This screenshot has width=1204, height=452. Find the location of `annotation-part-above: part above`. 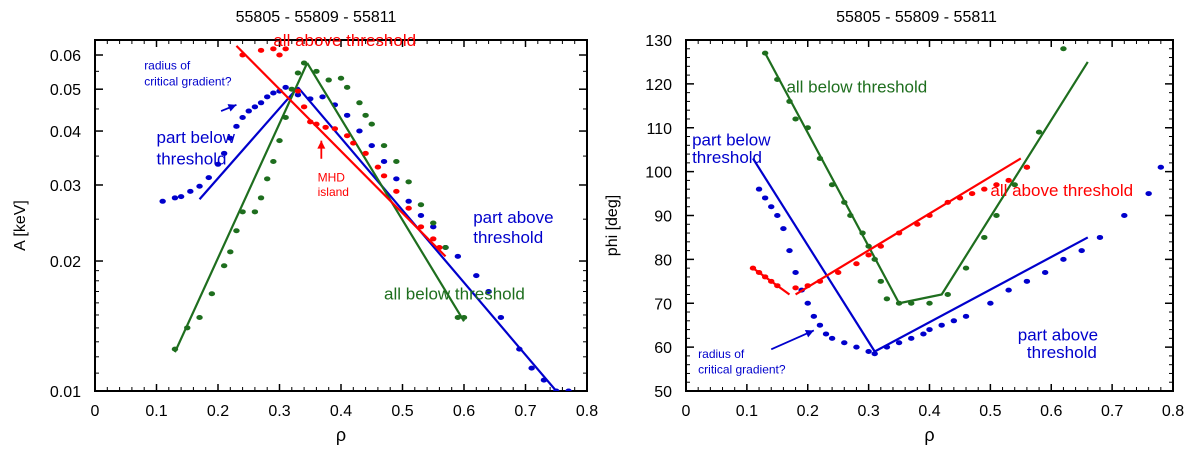

annotation-part-above: part above is located at coordinates (513, 217).